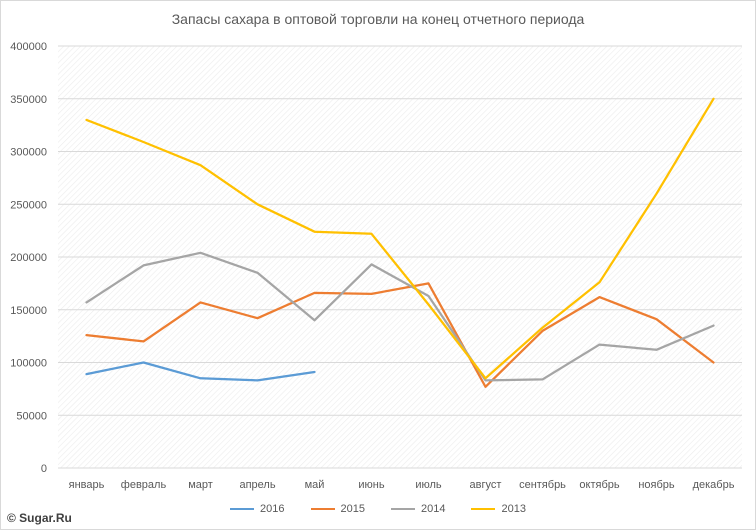 The width and height of the screenshot is (756, 530). I want to click on x-tick-label: август, so click(486, 485).